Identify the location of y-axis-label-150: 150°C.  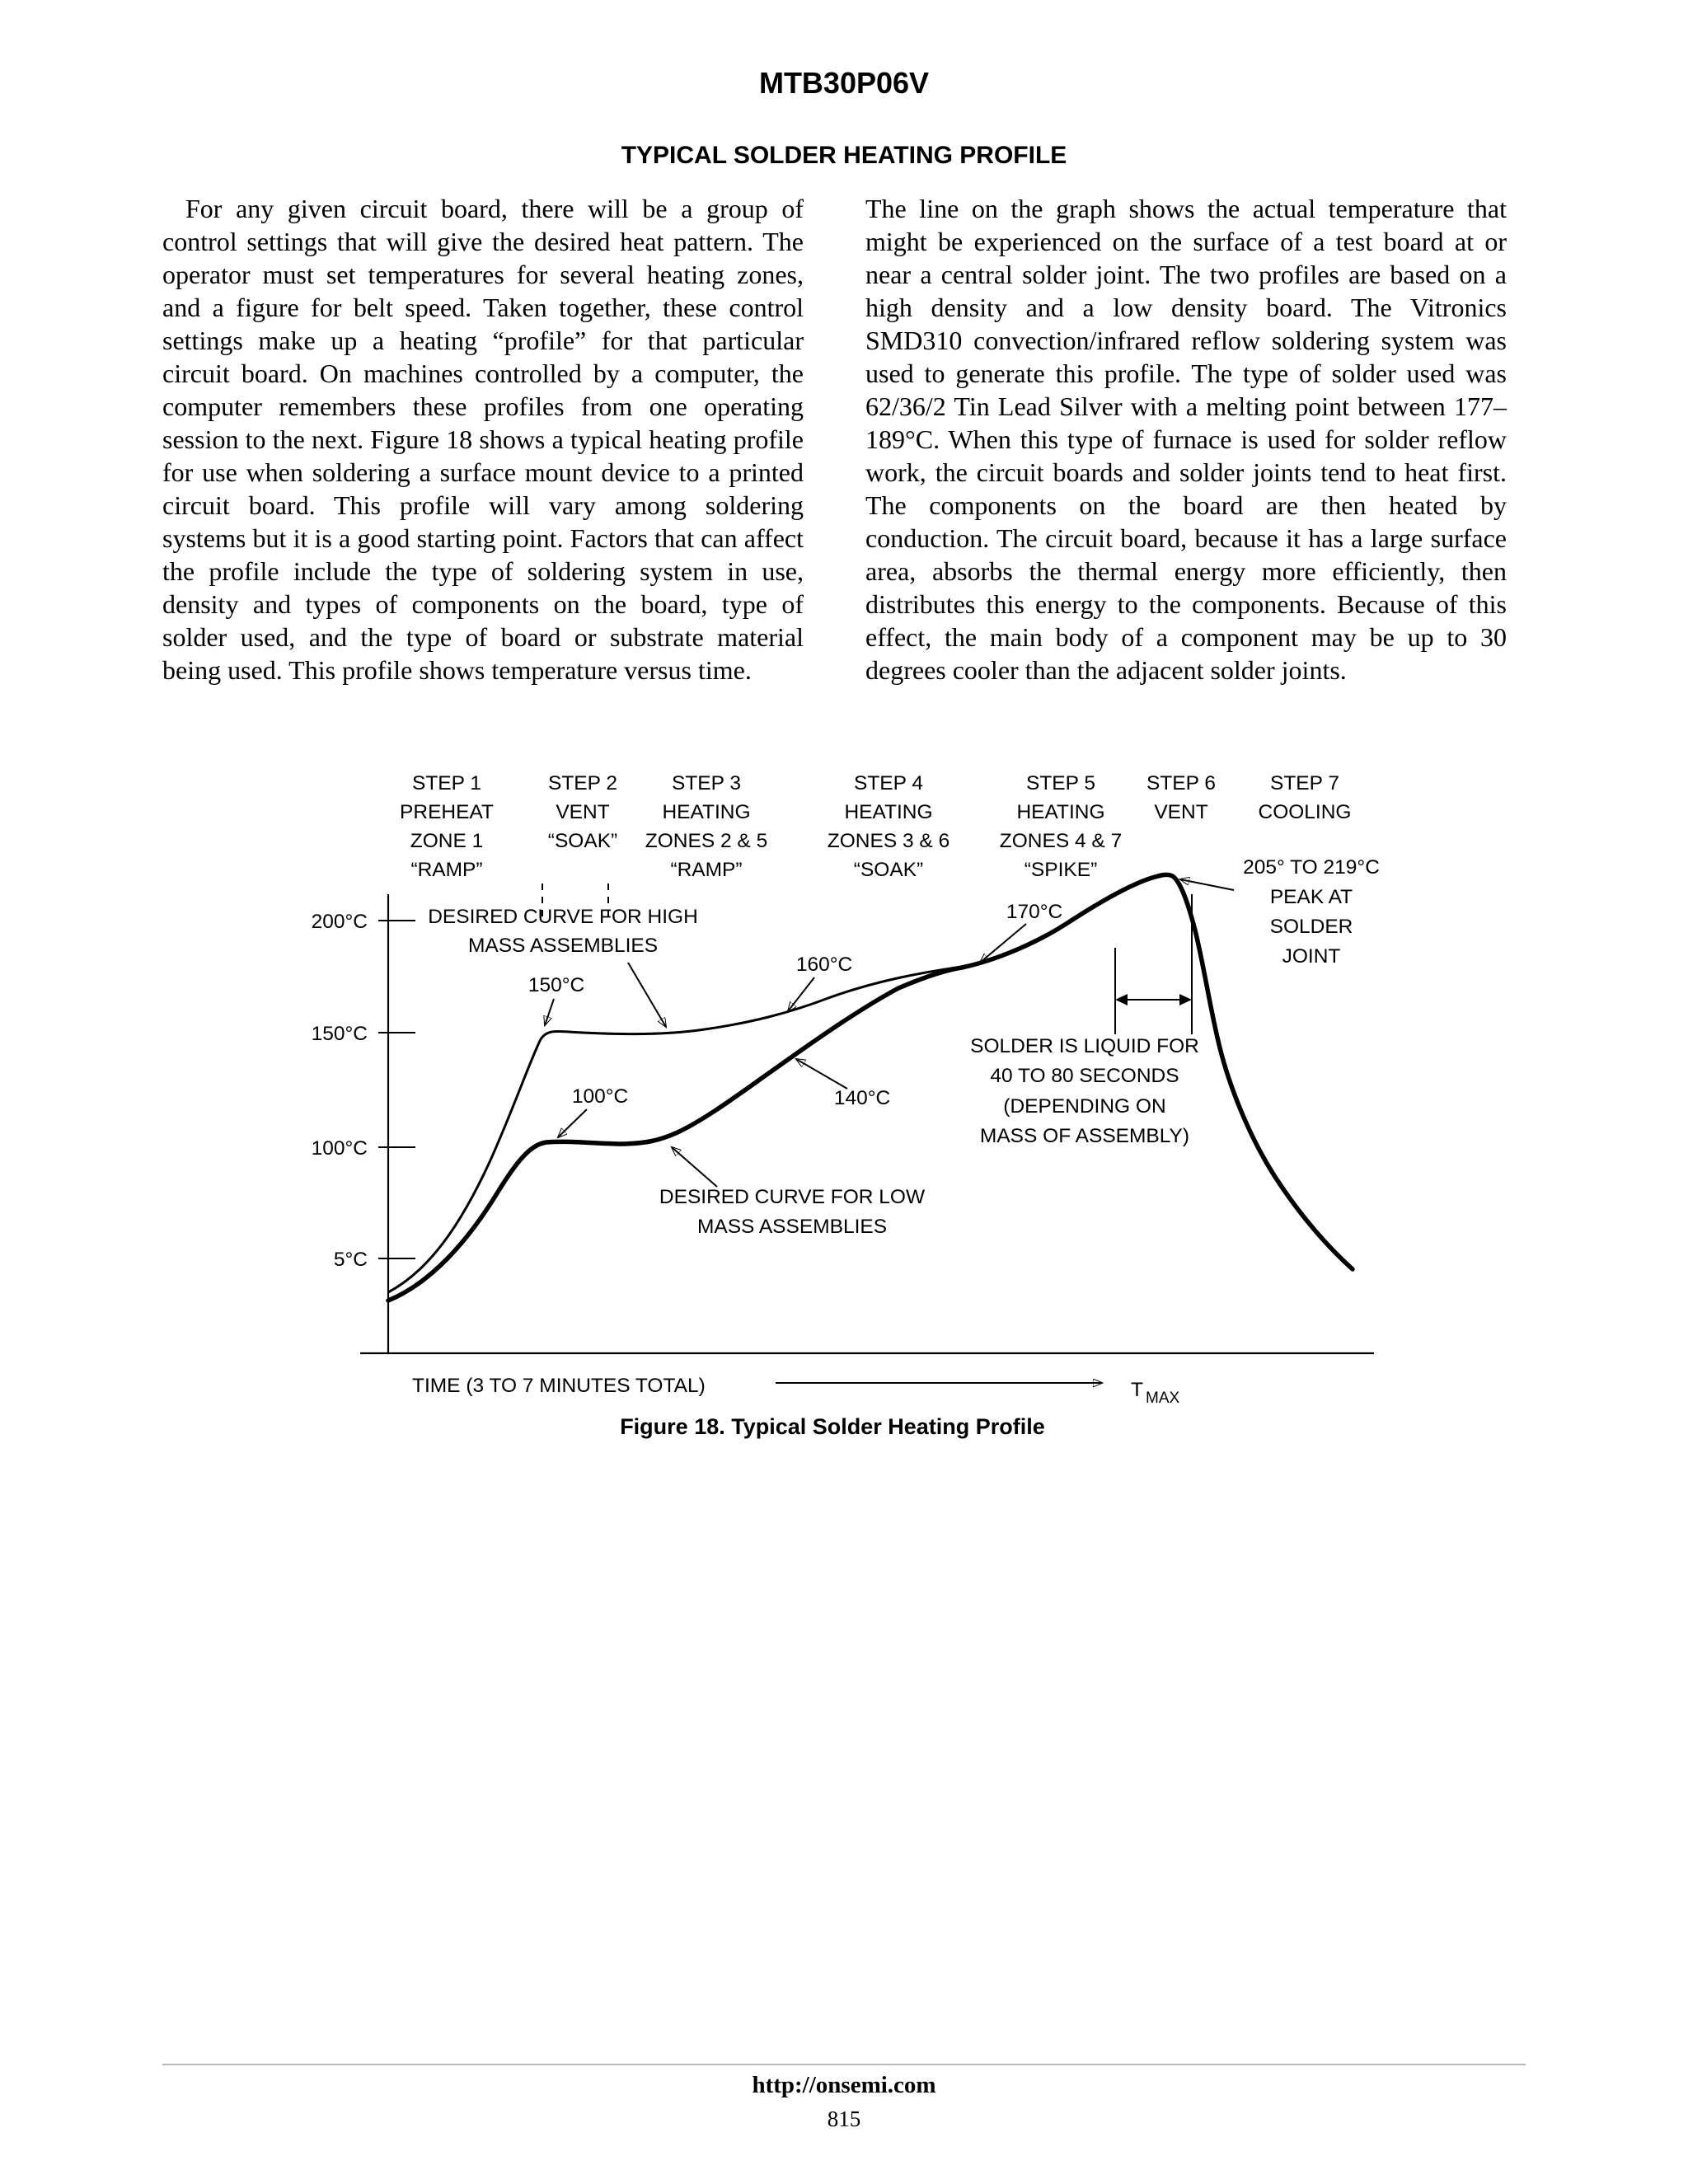
(340, 1034).